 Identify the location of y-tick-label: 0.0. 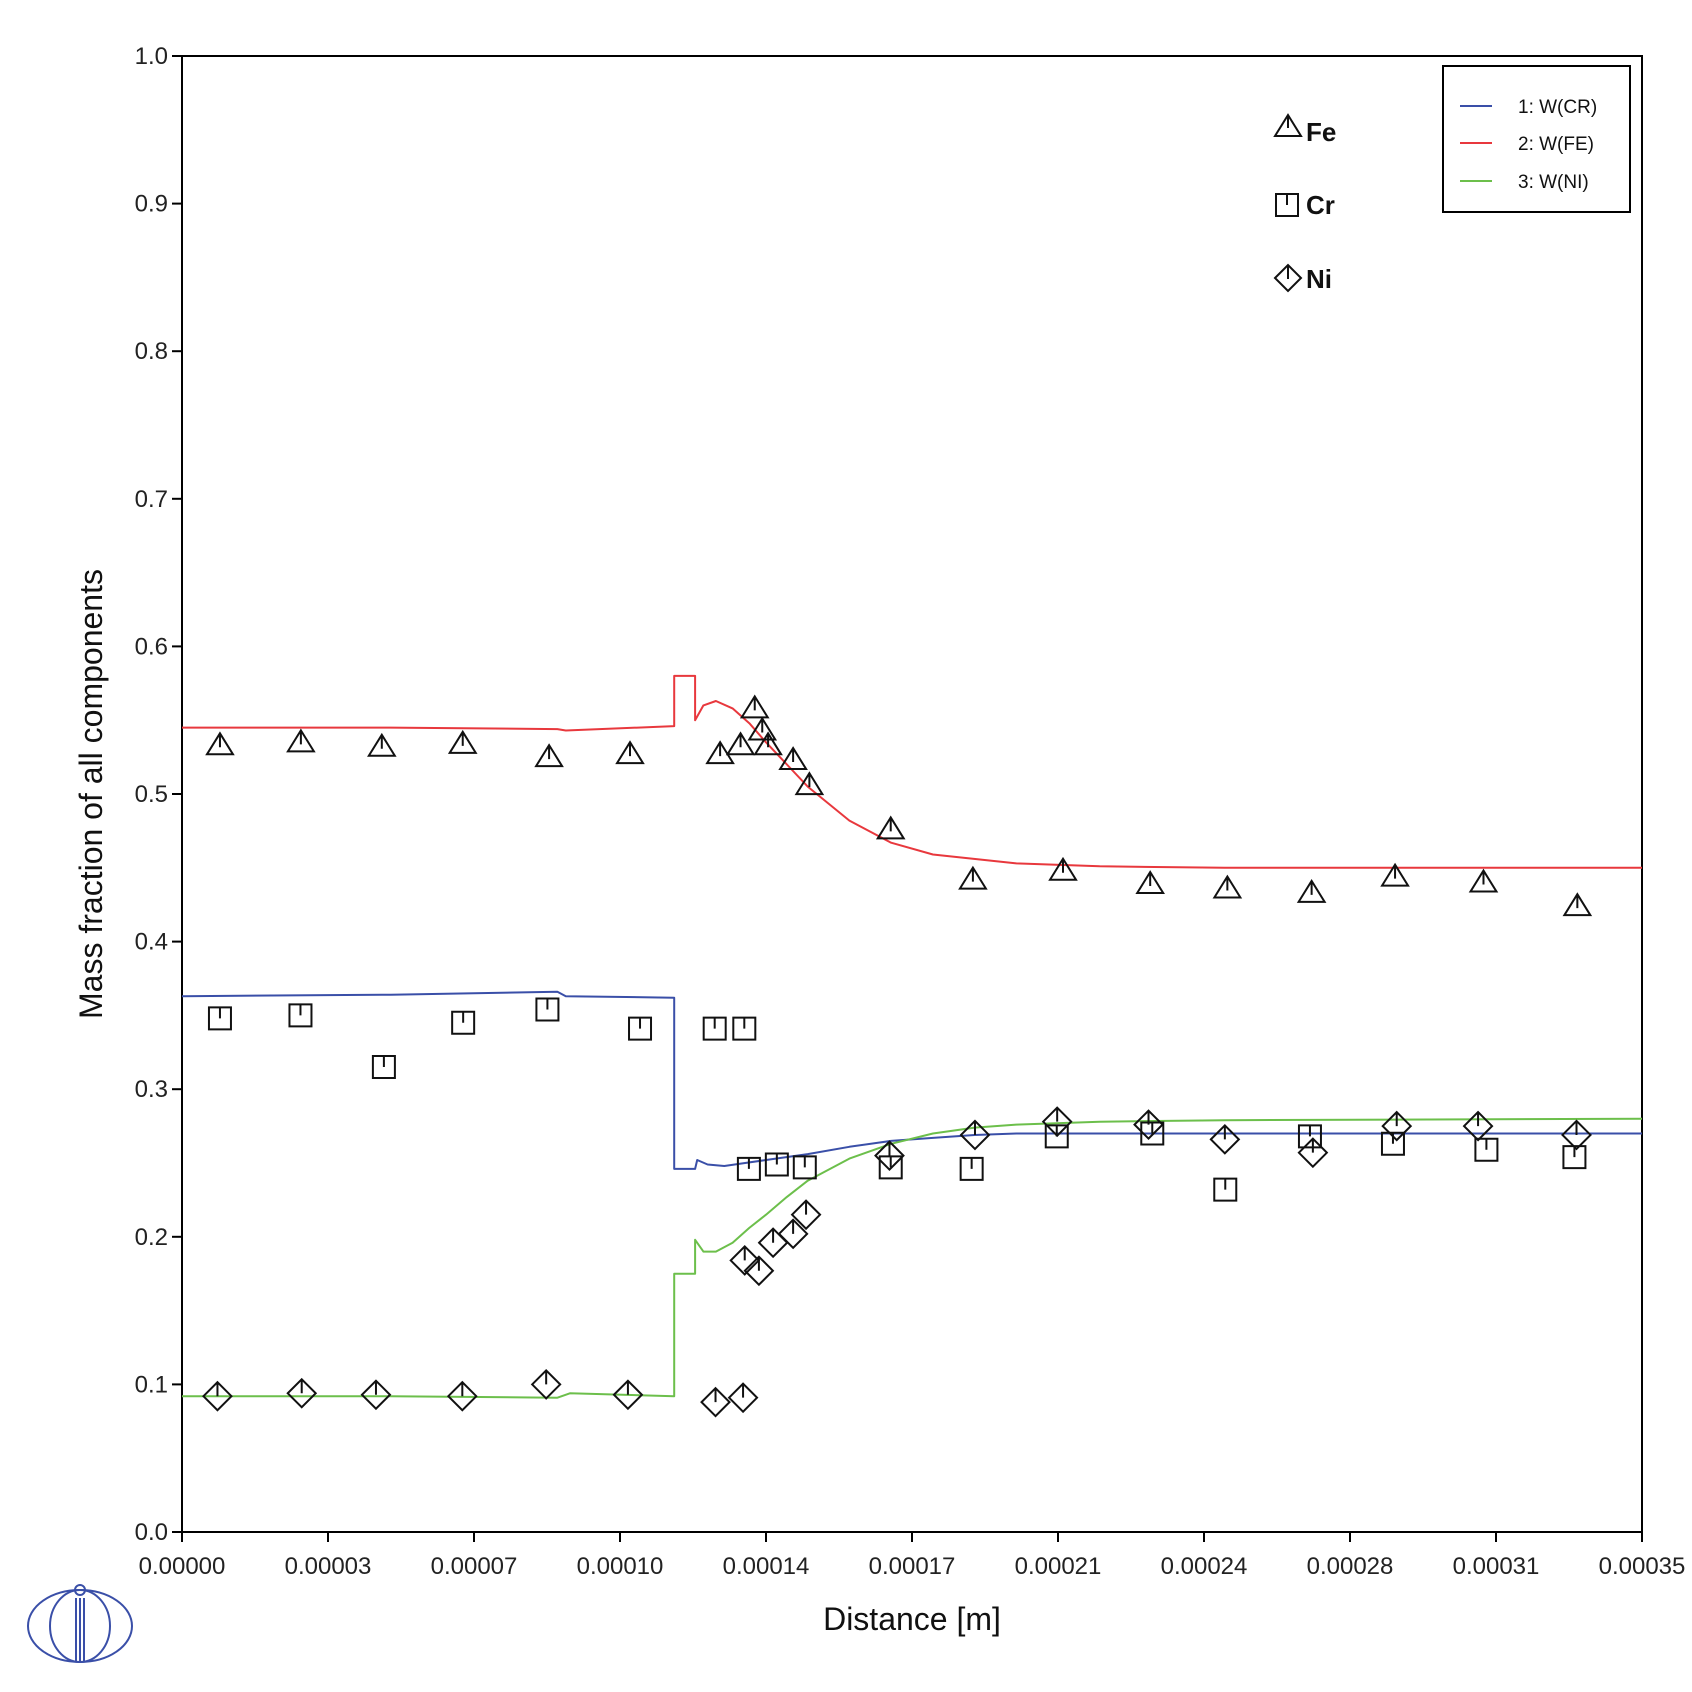
(151, 1532).